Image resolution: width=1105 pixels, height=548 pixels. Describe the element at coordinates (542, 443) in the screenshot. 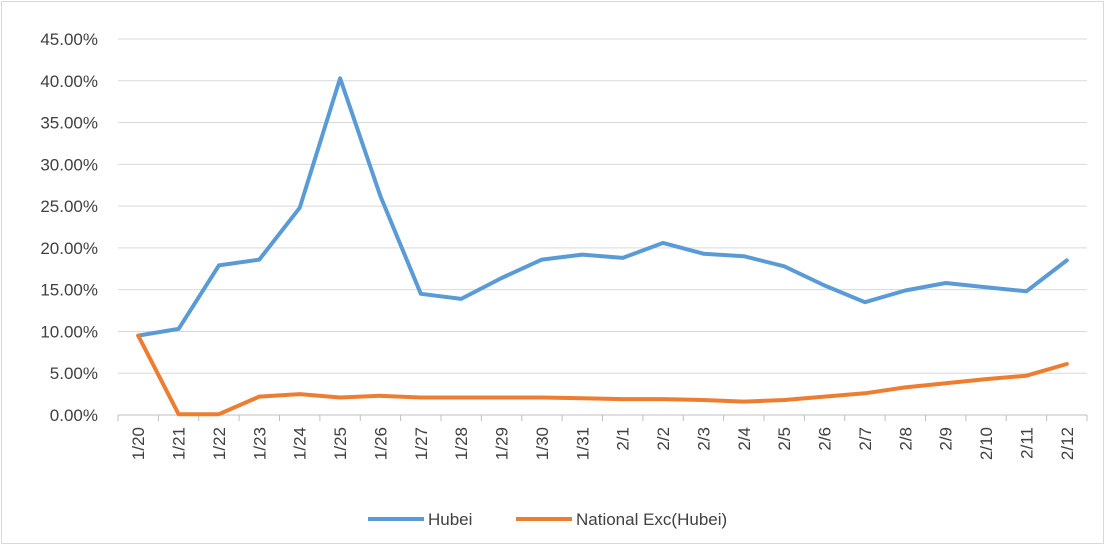

I see `x-tick-label: 1/30` at that location.